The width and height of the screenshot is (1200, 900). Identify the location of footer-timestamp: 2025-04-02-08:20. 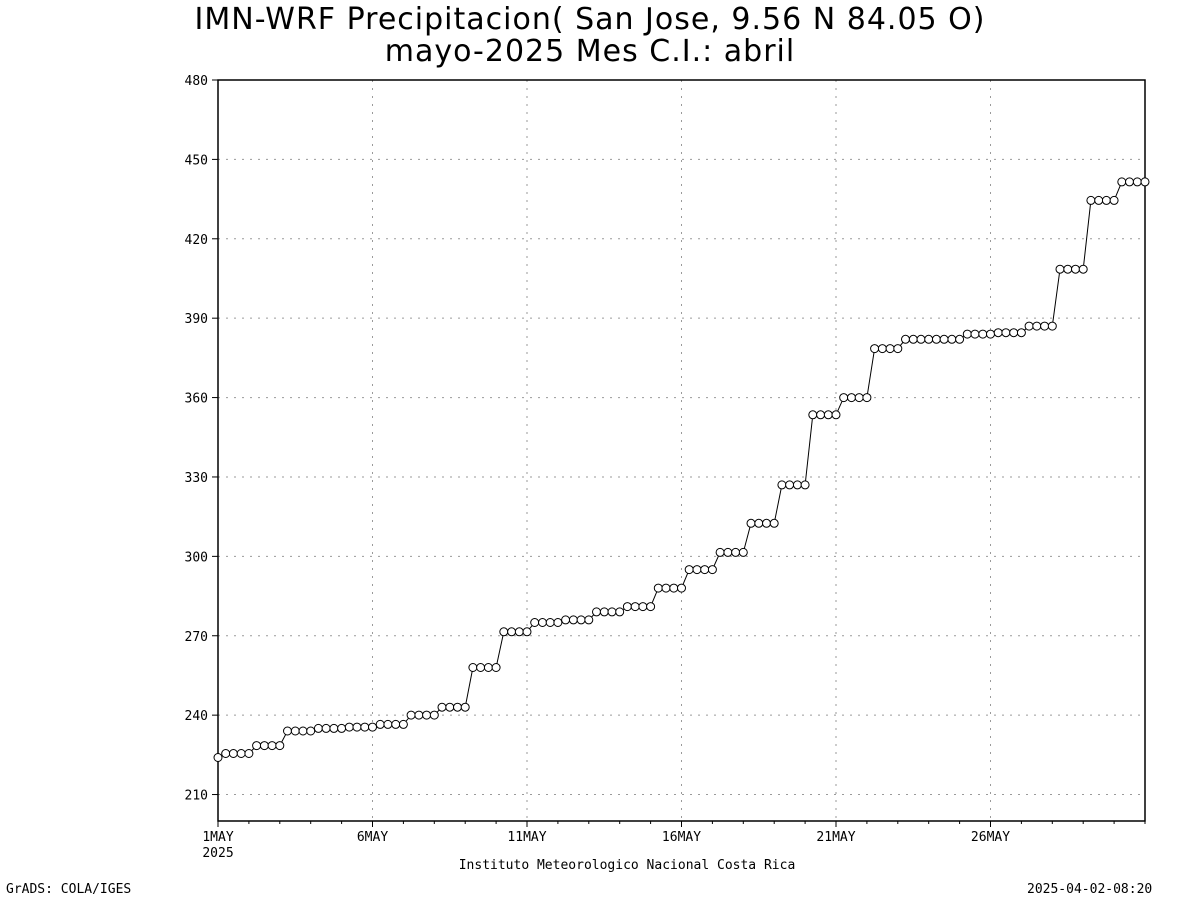
(1090, 889).